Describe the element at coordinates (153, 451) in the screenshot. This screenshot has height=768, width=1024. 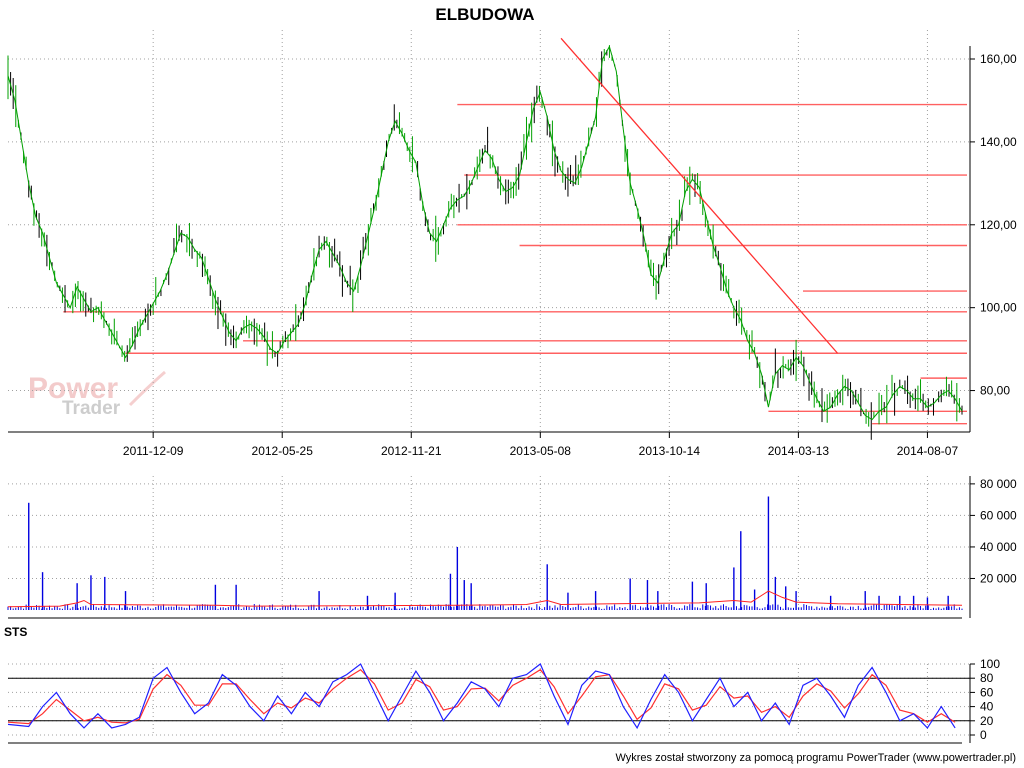
I see `date-tick-label: 2011-12-09` at that location.